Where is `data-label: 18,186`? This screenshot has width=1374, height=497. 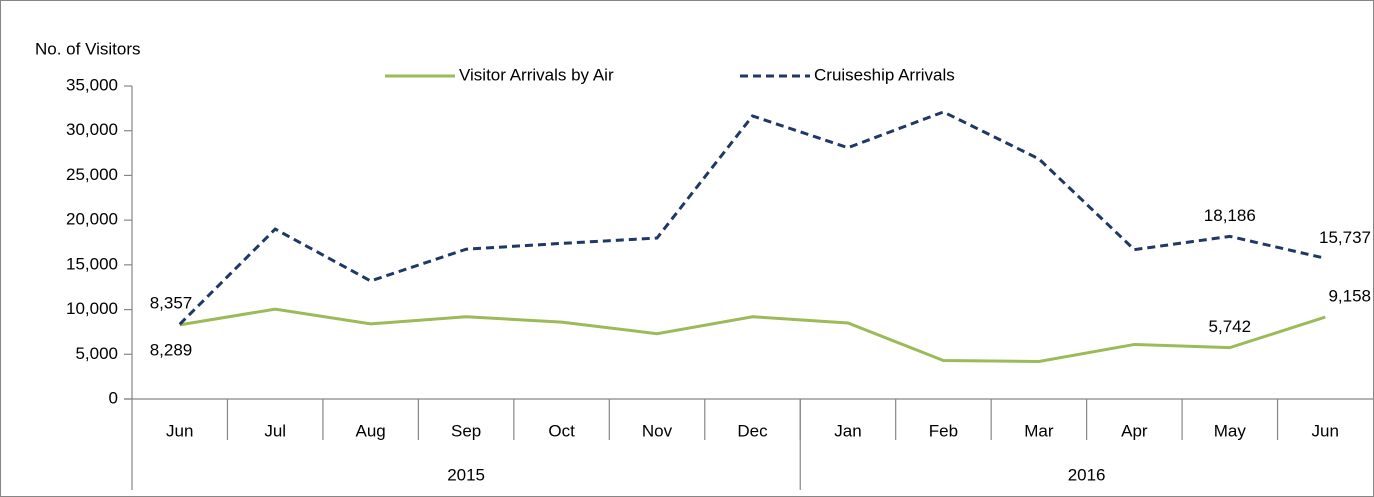 data-label: 18,186 is located at coordinates (1230, 215).